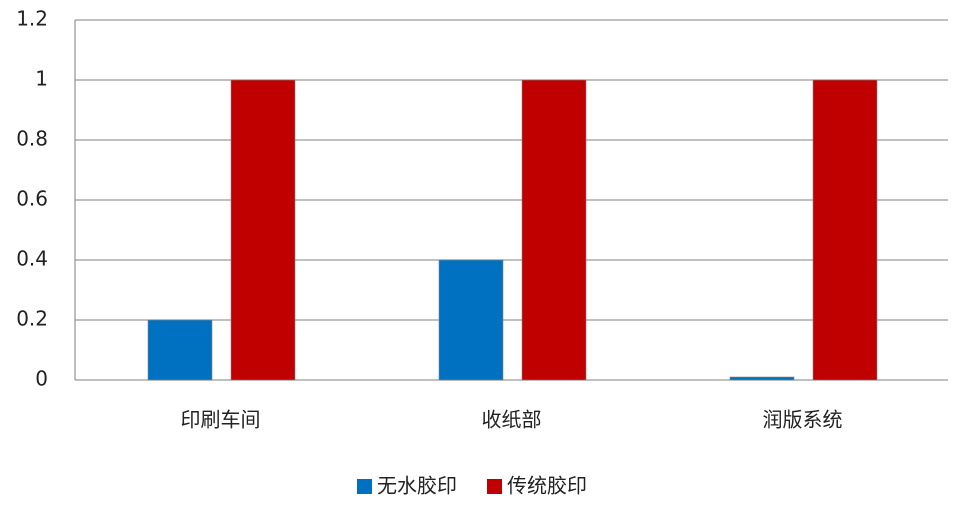 The image size is (966, 512). Describe the element at coordinates (32, 19) in the screenshot. I see `y-tick-label: 1.2` at that location.